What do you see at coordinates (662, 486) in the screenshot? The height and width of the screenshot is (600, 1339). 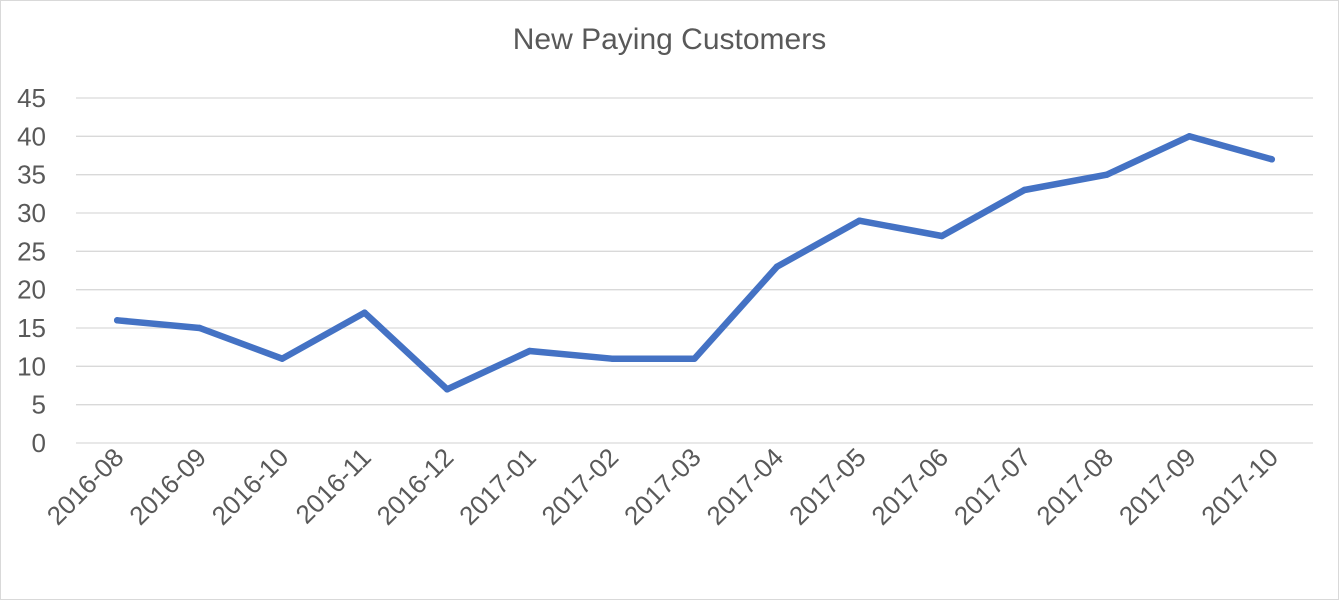 I see `x-tick-label: 2017-03` at bounding box center [662, 486].